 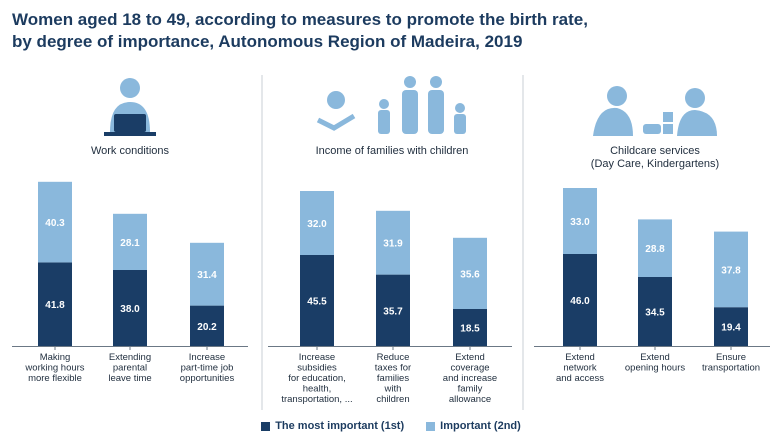 What do you see at coordinates (731, 357) in the screenshot?
I see `x-tick-label: Ensure` at bounding box center [731, 357].